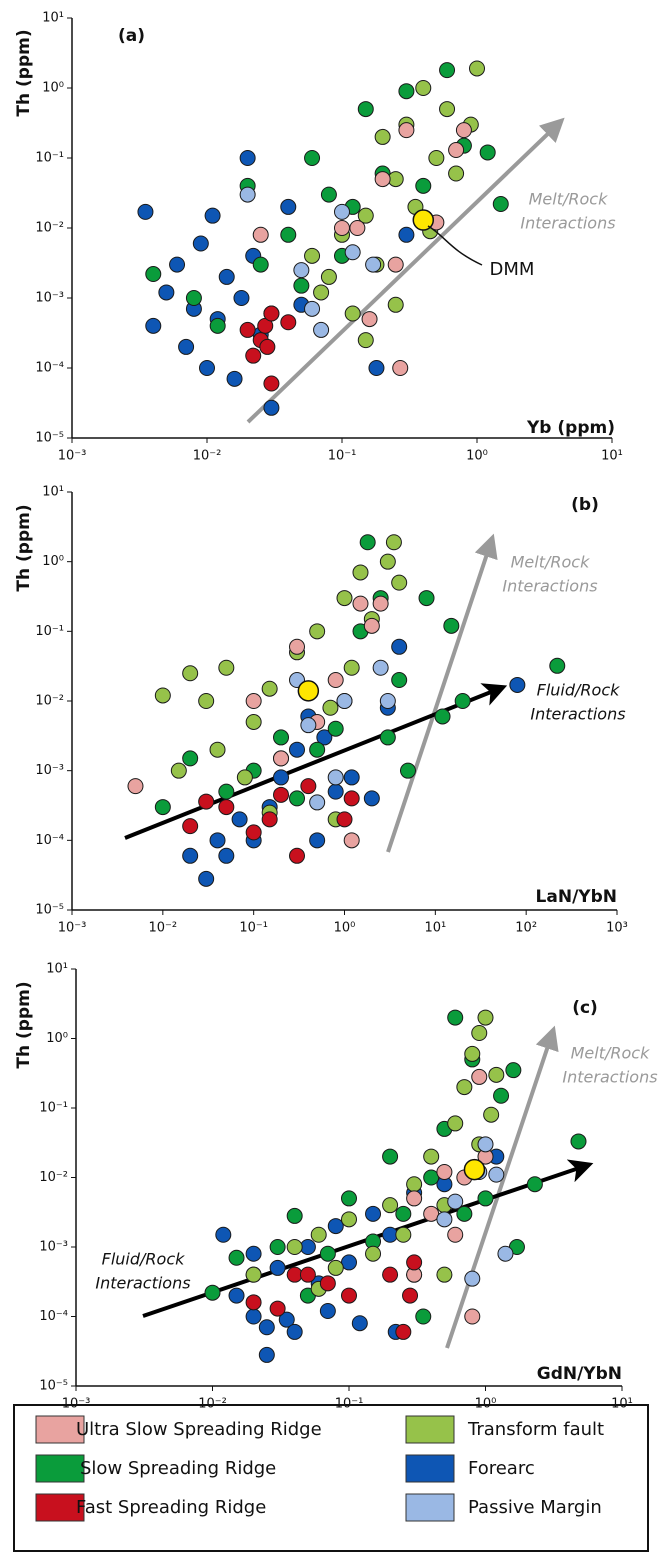 The height and width of the screenshot is (1557, 662). Describe the element at coordinates (526, 928) in the screenshot. I see `x-tick-label: 10²` at that location.